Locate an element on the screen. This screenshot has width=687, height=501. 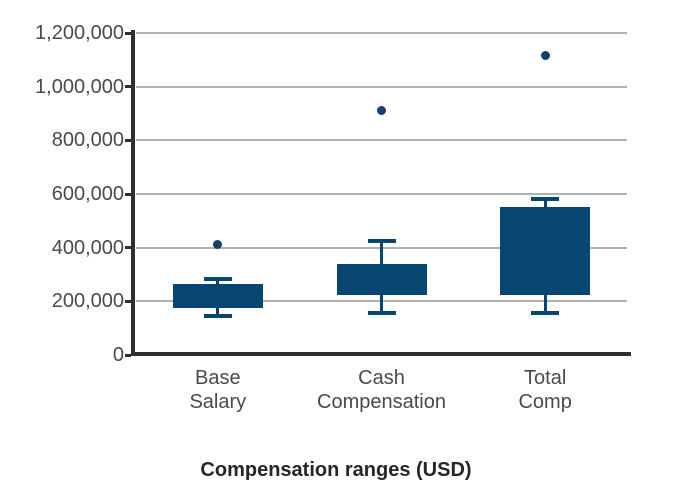
y-tick-label: 800,000 is located at coordinates (87, 140).